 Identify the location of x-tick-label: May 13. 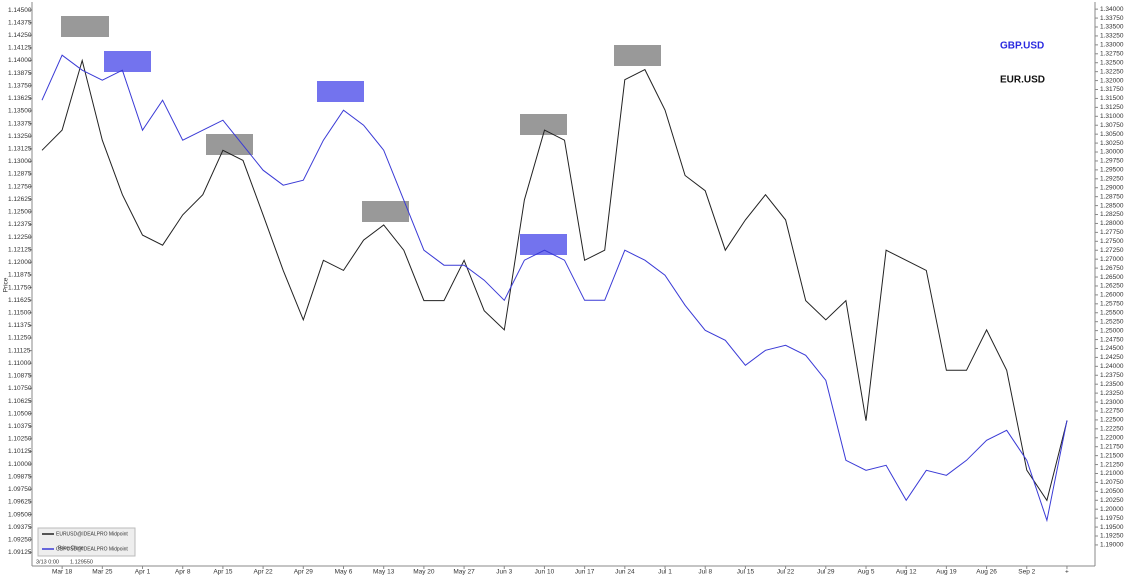
(384, 572).